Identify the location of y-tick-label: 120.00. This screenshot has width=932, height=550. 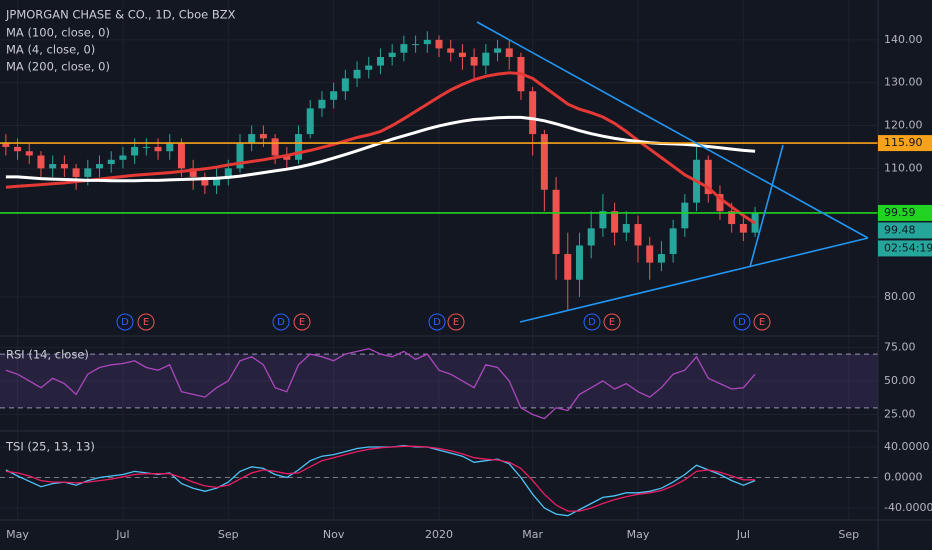
(903, 125).